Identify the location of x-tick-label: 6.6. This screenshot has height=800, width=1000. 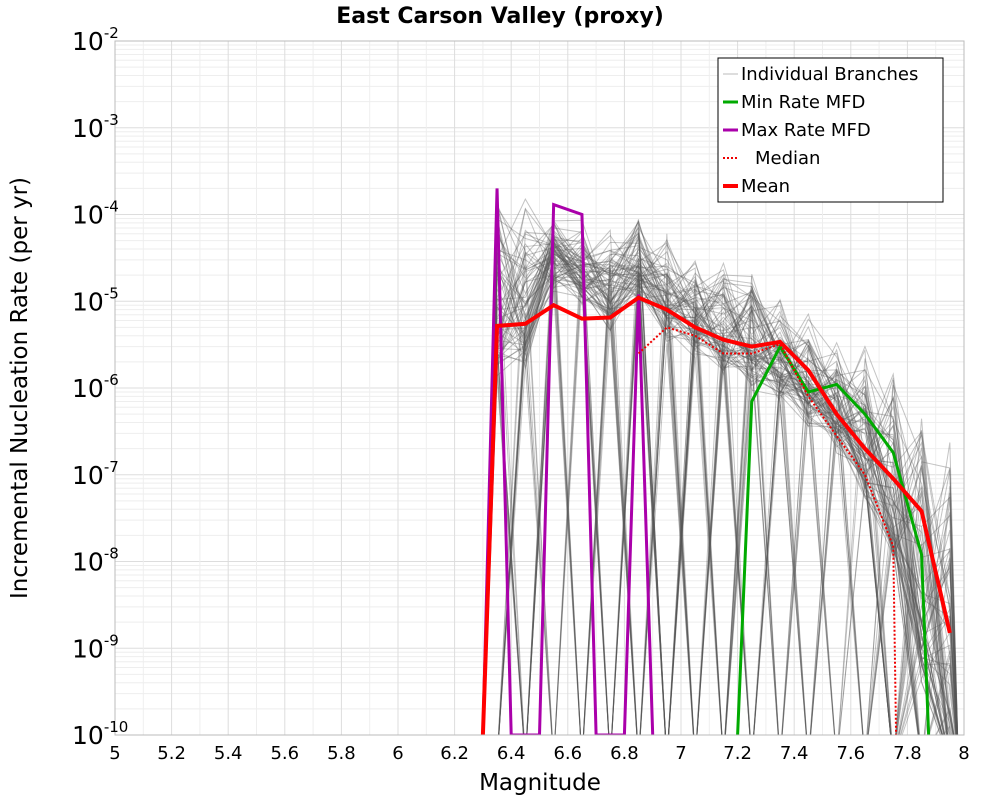
(567, 753).